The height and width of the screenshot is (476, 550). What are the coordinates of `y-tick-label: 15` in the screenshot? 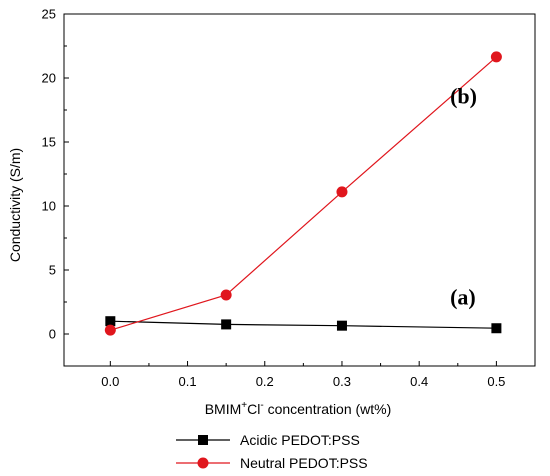 It's located at (49, 142).